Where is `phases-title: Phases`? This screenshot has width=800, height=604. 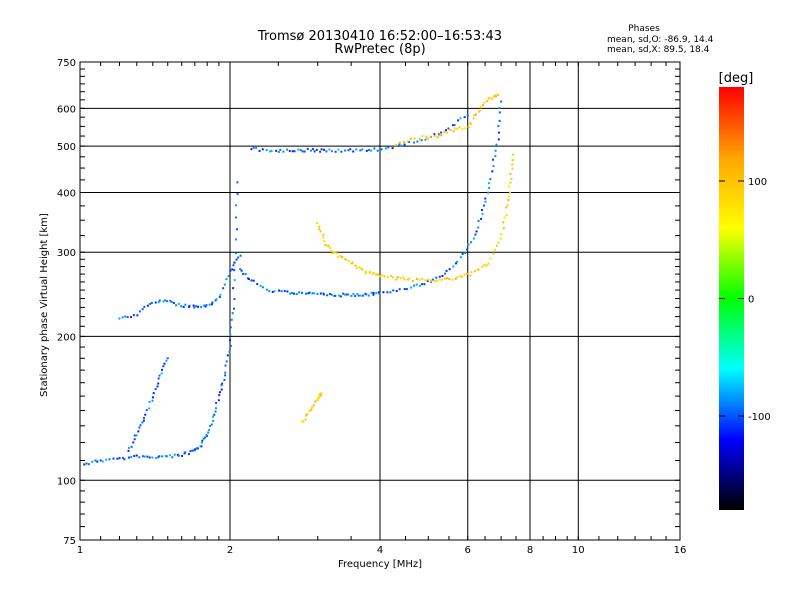
phases-title: Phases is located at coordinates (644, 29).